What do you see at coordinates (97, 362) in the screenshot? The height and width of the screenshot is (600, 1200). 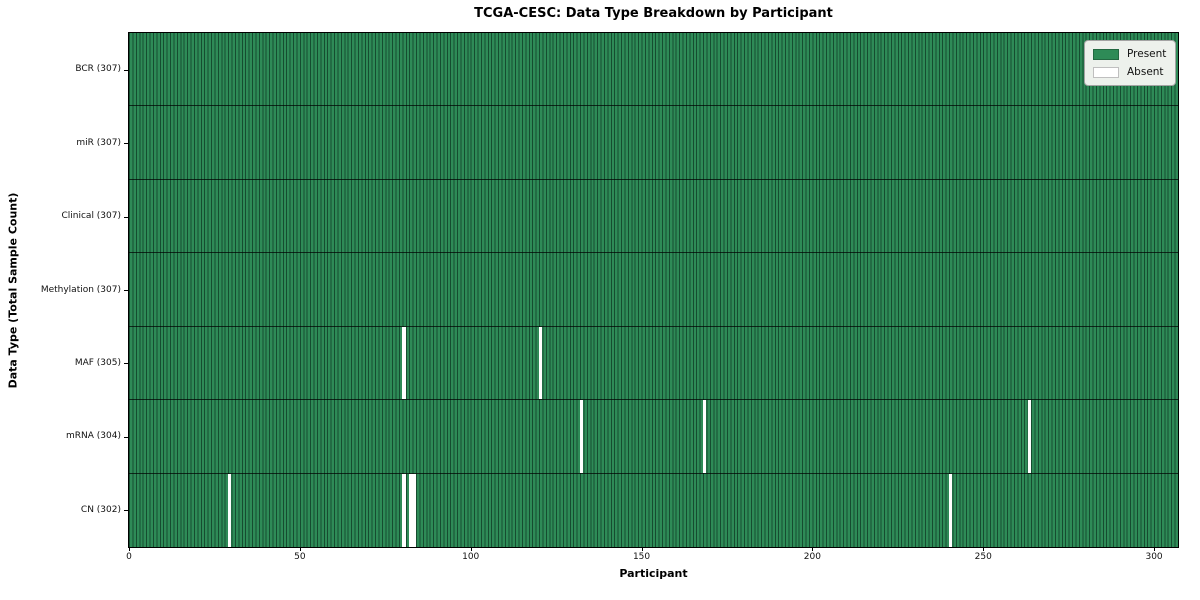 I see `y-tick-label-maf: MAF (305)` at bounding box center [97, 362].